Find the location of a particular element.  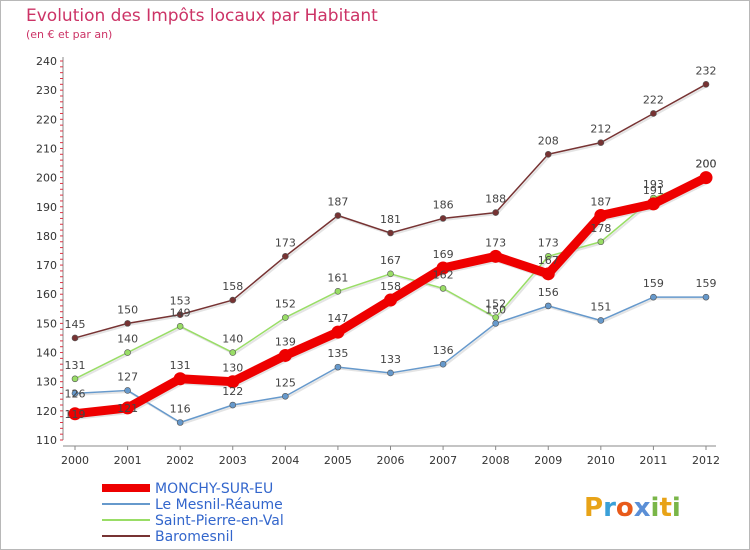

data-label: 147 is located at coordinates (337, 318).